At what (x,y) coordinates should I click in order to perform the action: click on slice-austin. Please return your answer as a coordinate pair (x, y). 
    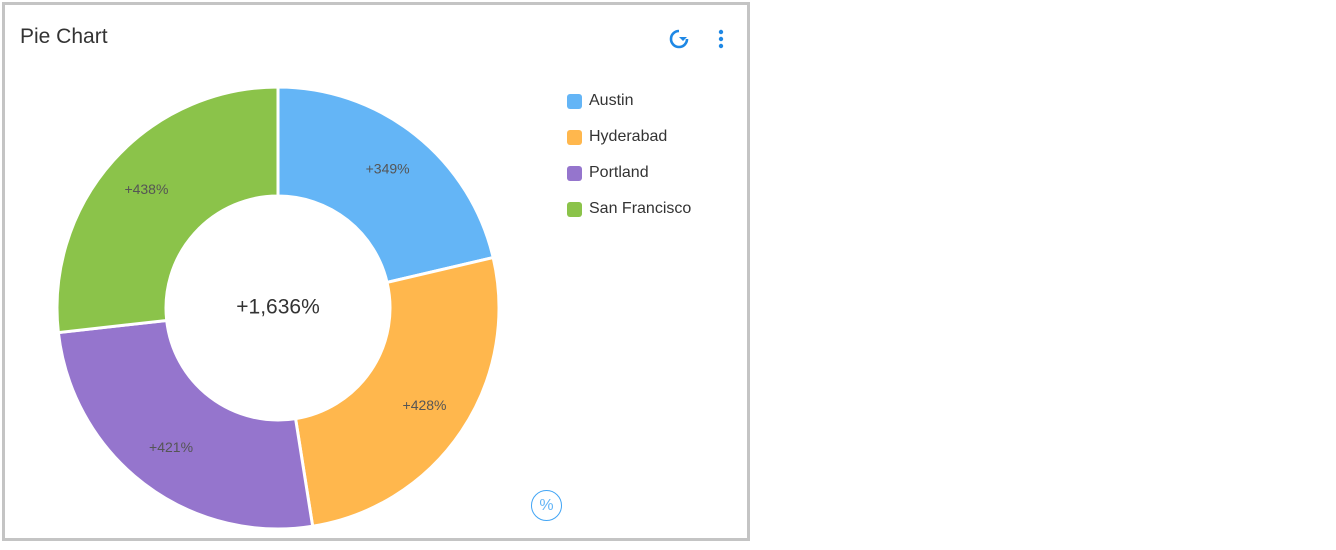
    Looking at the image, I should click on (385, 185).